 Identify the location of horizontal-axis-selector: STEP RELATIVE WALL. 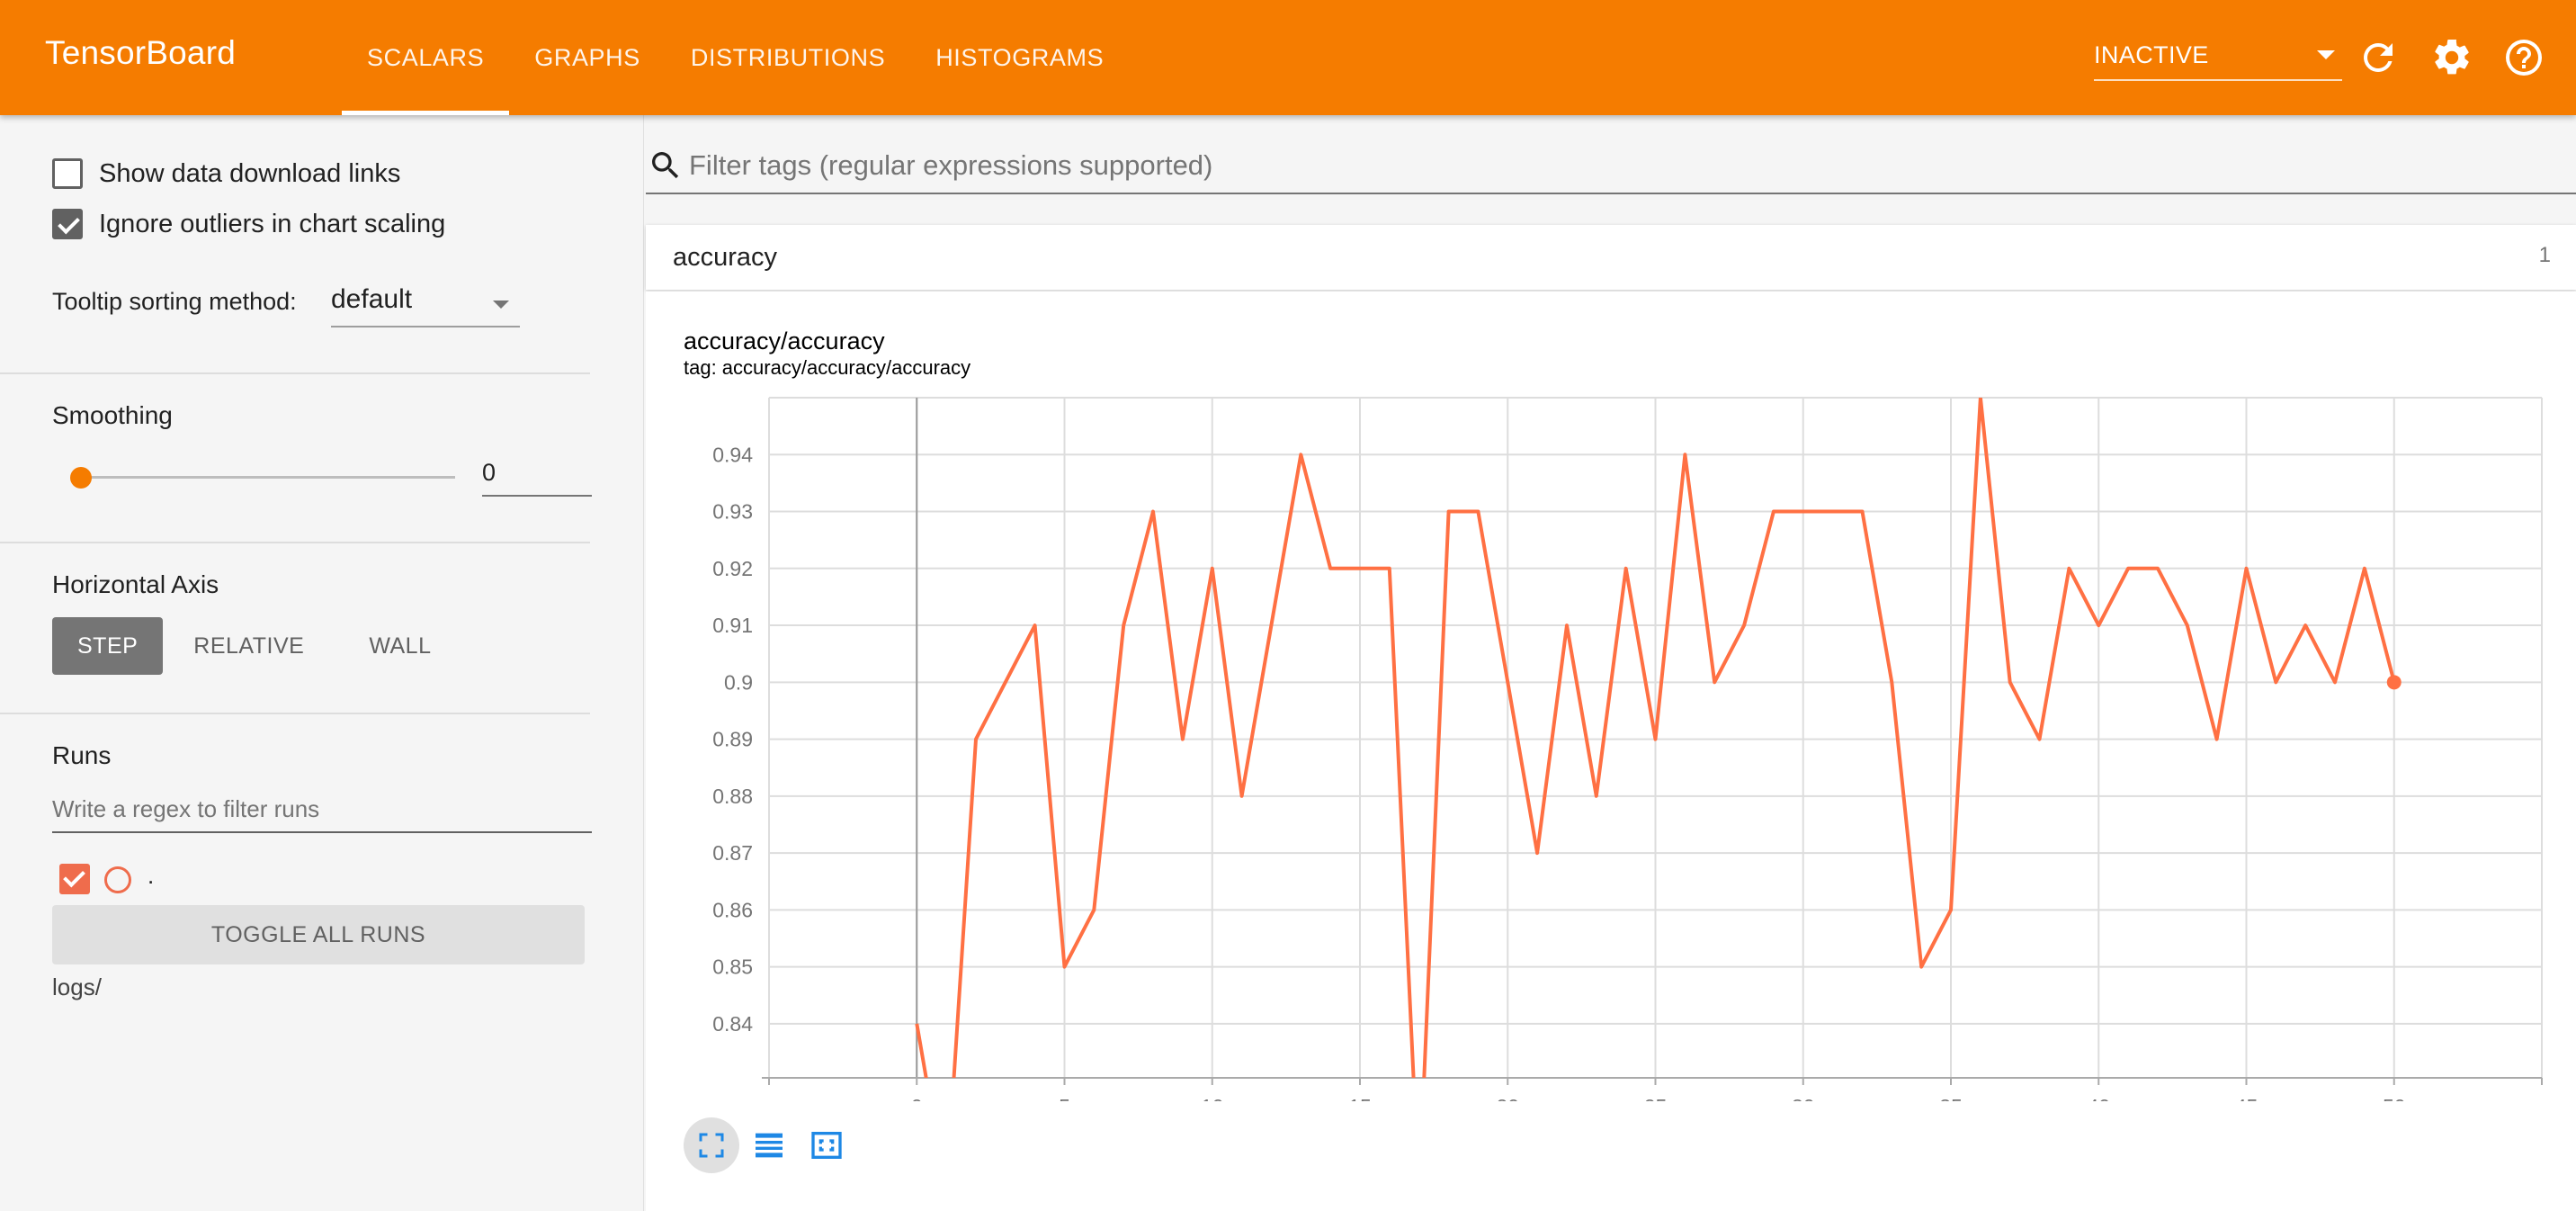
(261, 646).